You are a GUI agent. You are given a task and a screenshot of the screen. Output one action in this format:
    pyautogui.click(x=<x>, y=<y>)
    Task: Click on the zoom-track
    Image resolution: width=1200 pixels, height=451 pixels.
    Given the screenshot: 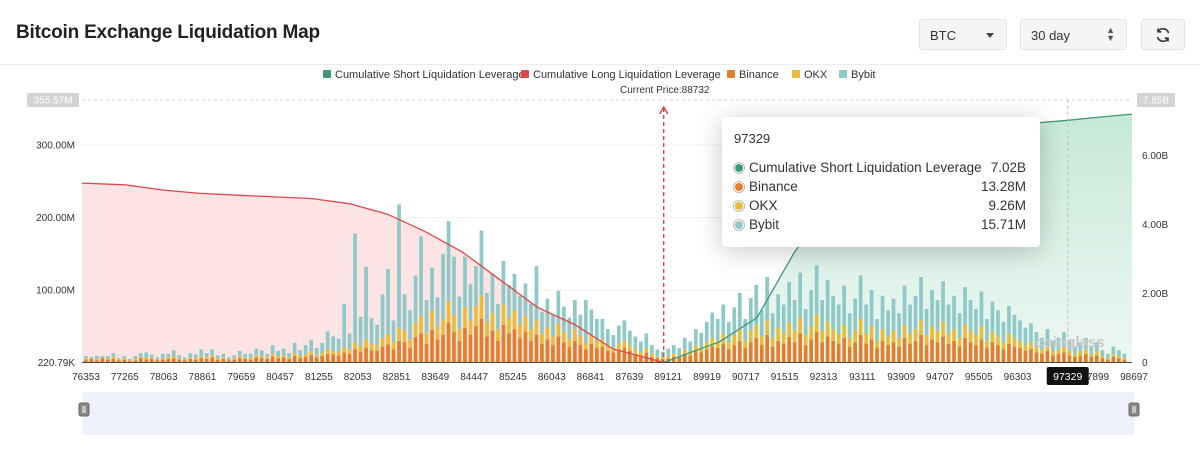 What is the action you would take?
    pyautogui.click(x=608, y=413)
    